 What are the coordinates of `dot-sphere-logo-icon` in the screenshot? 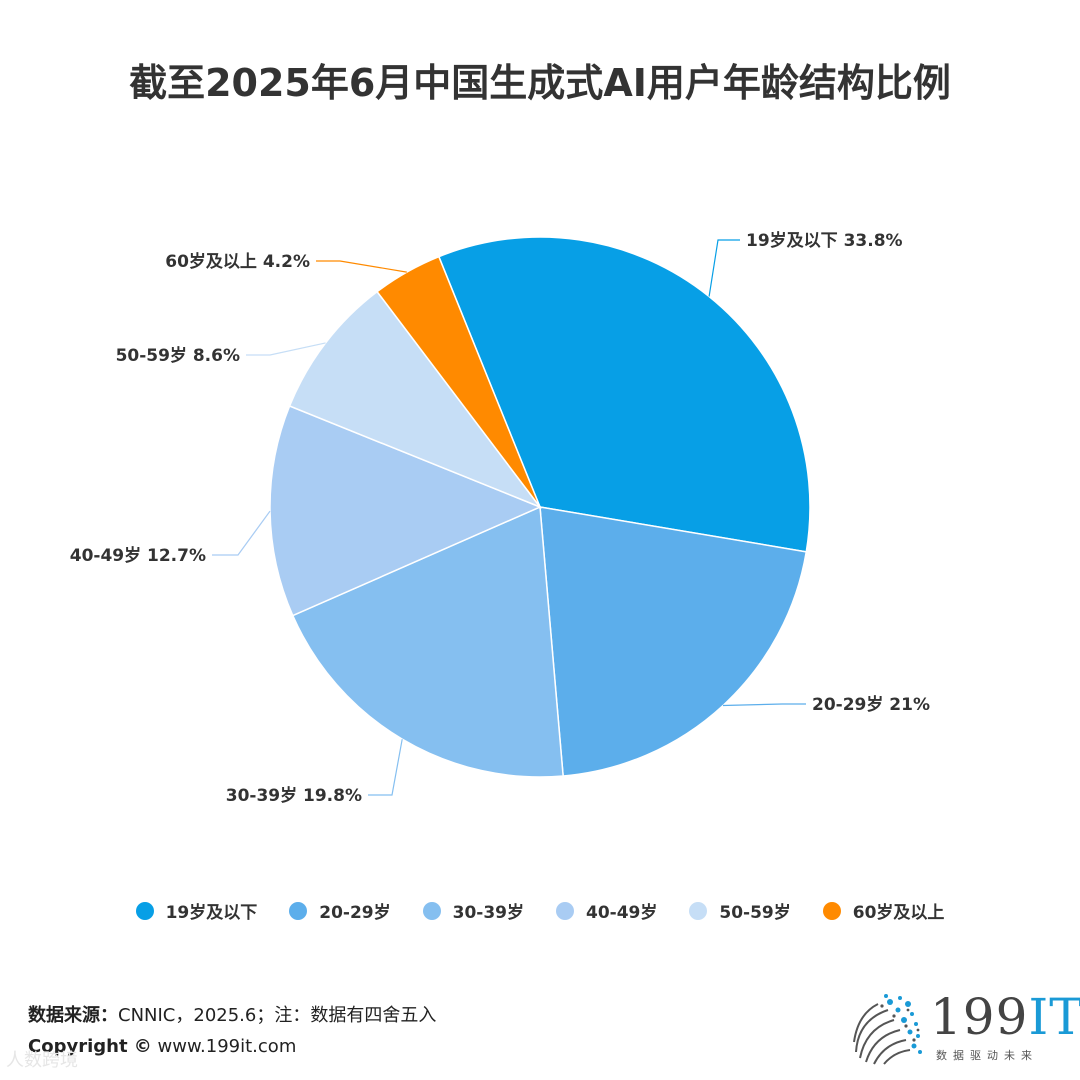 It's located at (887, 1029).